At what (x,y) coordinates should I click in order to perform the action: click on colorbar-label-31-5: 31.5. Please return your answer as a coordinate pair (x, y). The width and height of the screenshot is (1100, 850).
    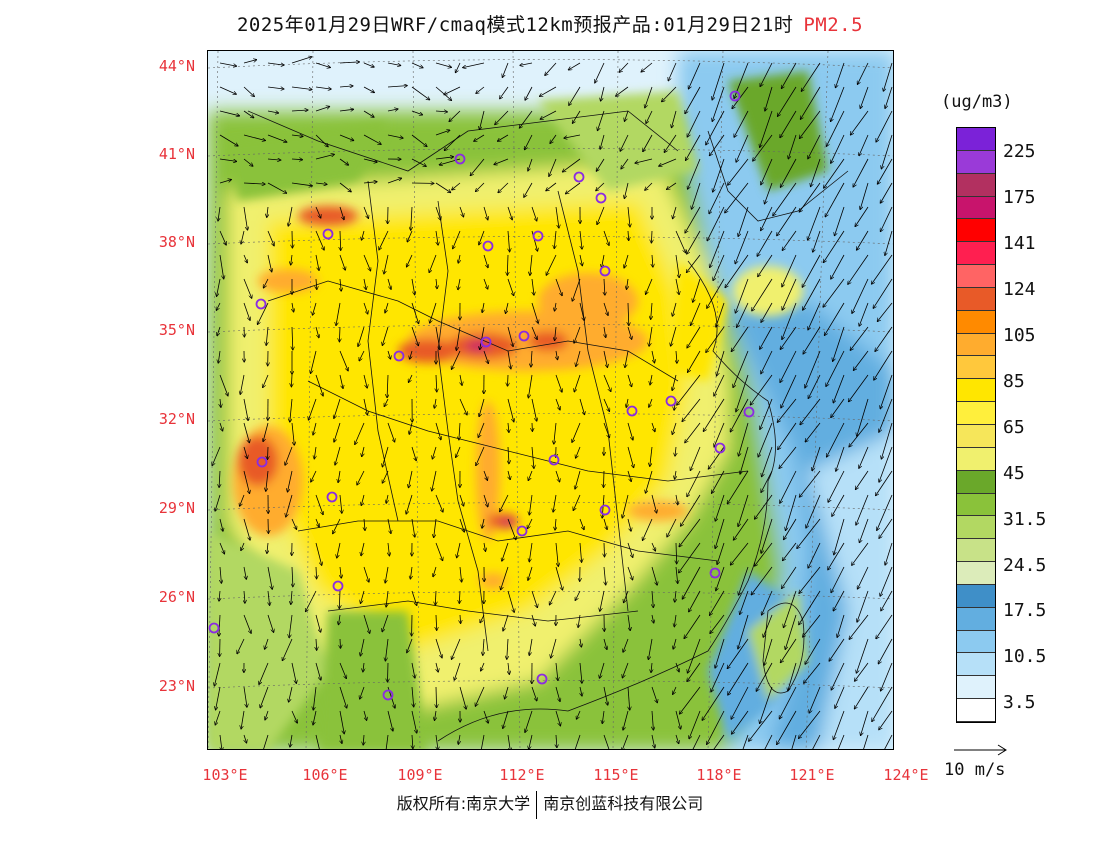
    Looking at the image, I should click on (1025, 519).